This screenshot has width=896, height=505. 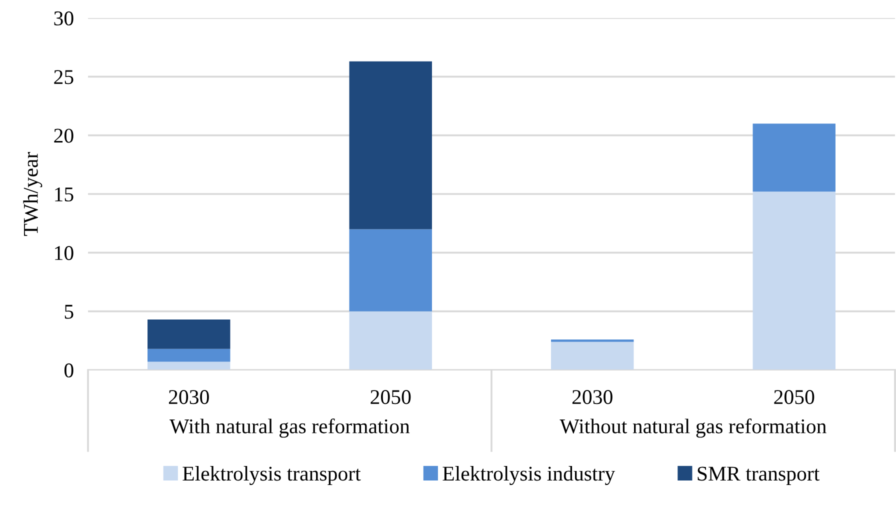 I want to click on y-tick-label: 5, so click(x=69, y=311).